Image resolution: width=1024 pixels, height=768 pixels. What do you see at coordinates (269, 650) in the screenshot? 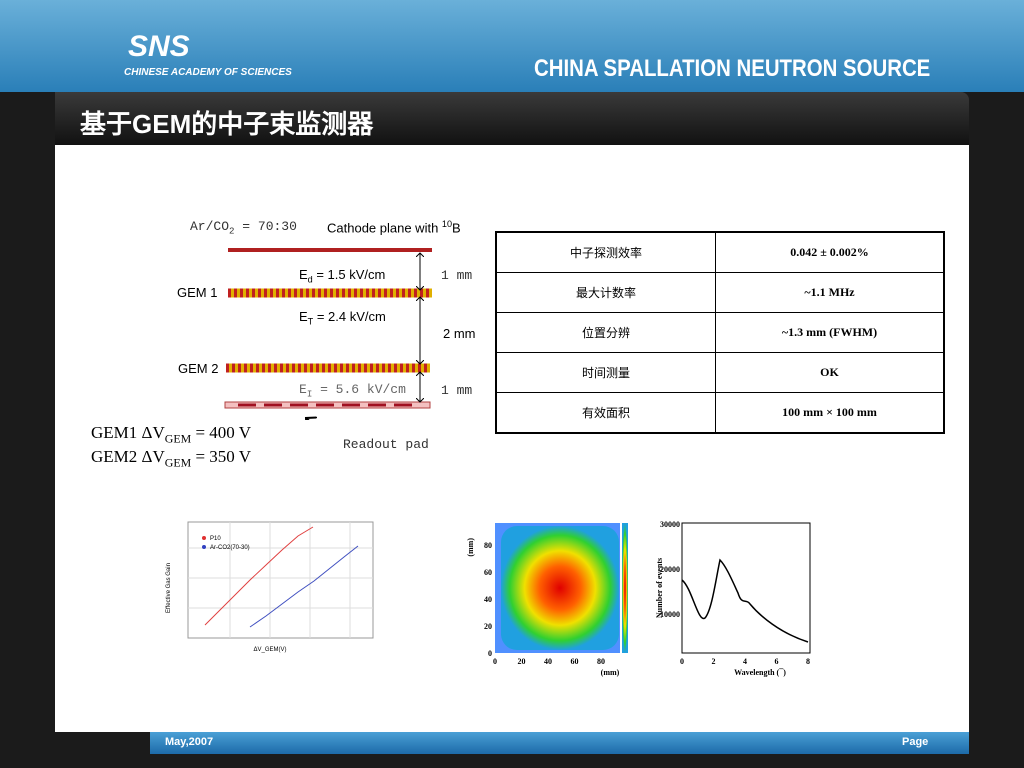
I see `axis-label: ΔV_GEM(V)` at bounding box center [269, 650].